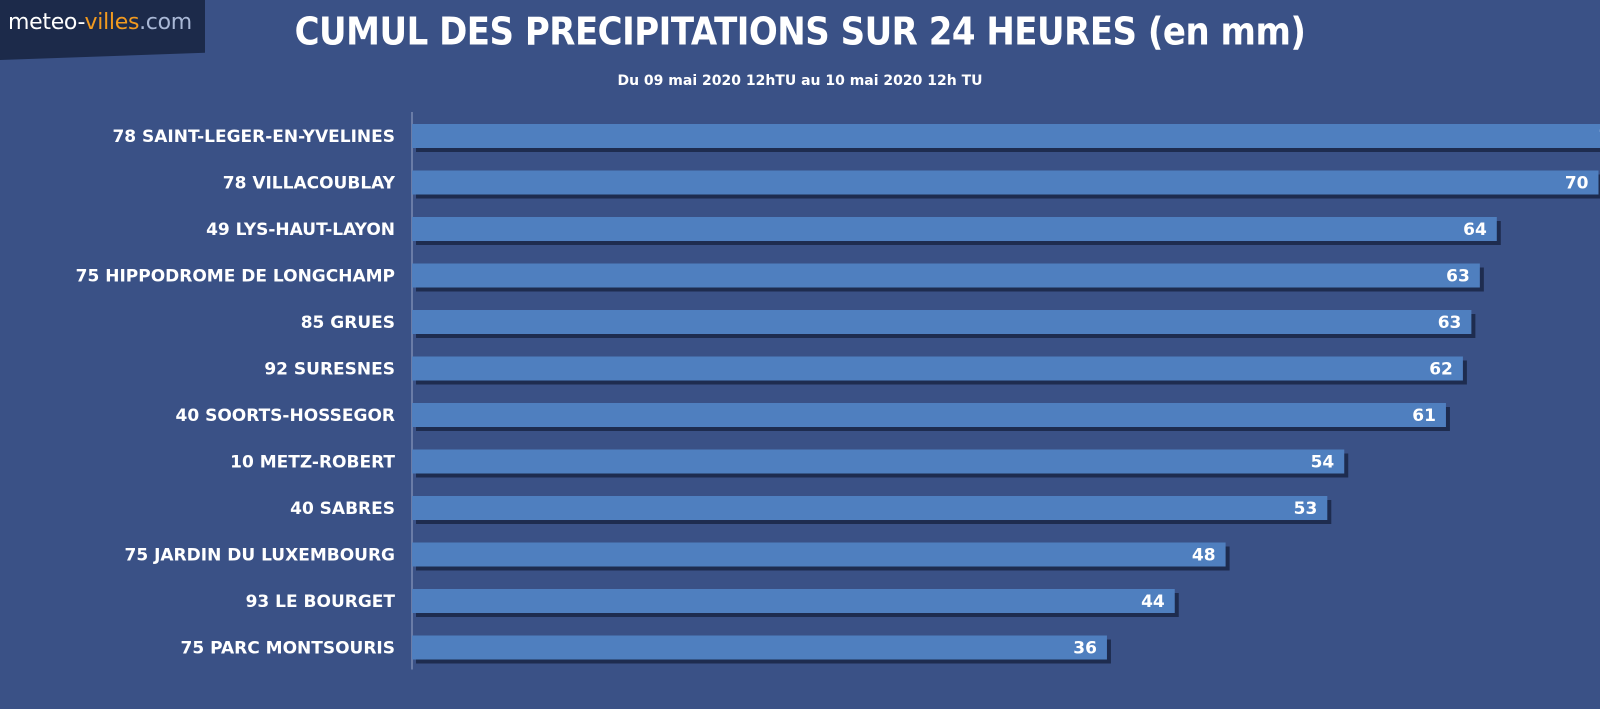  I want to click on logo-text-part3: .com, so click(165, 22).